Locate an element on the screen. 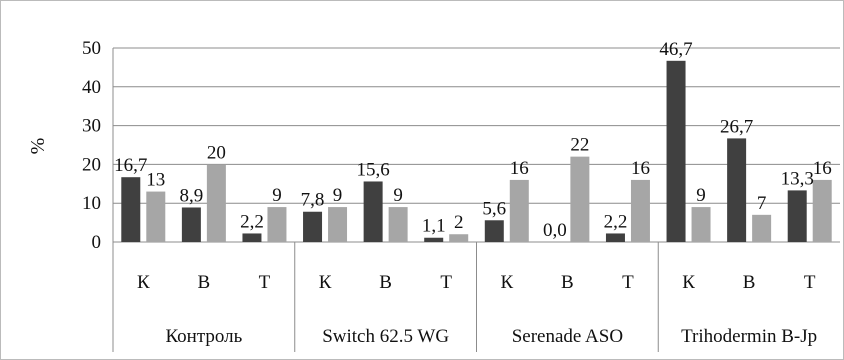 This screenshot has height=360, width=844. x-group-label: Switch 62.5 WG is located at coordinates (385, 336).